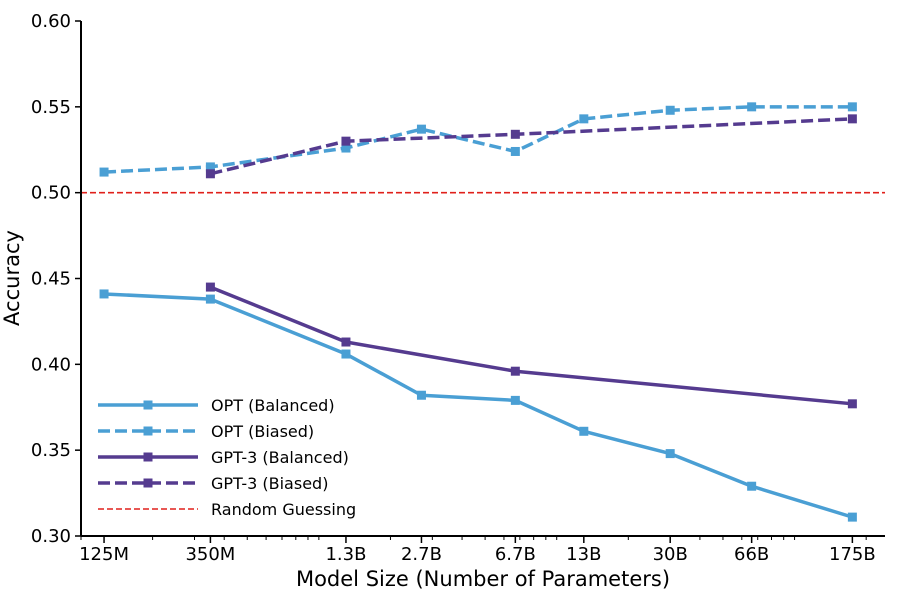 The width and height of the screenshot is (900, 600). I want to click on legend-item: Random Guessing, so click(227, 509).